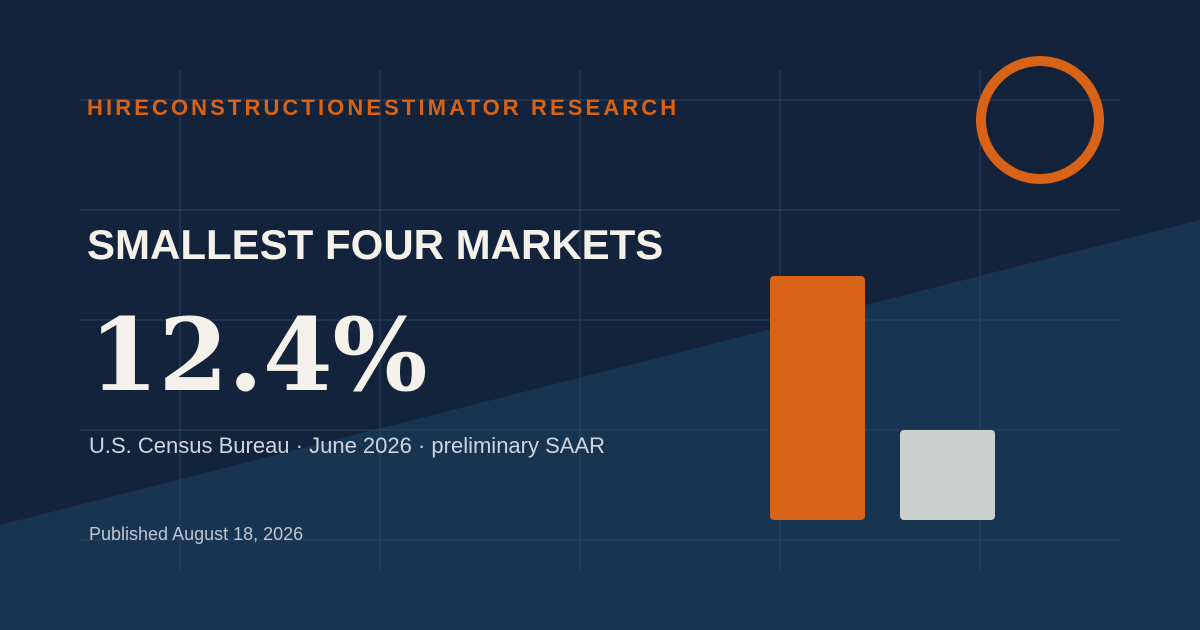 Image resolution: width=1200 pixels, height=630 pixels. What do you see at coordinates (375, 244) in the screenshot?
I see `headline: SMALLEST FOUR MARKETS` at bounding box center [375, 244].